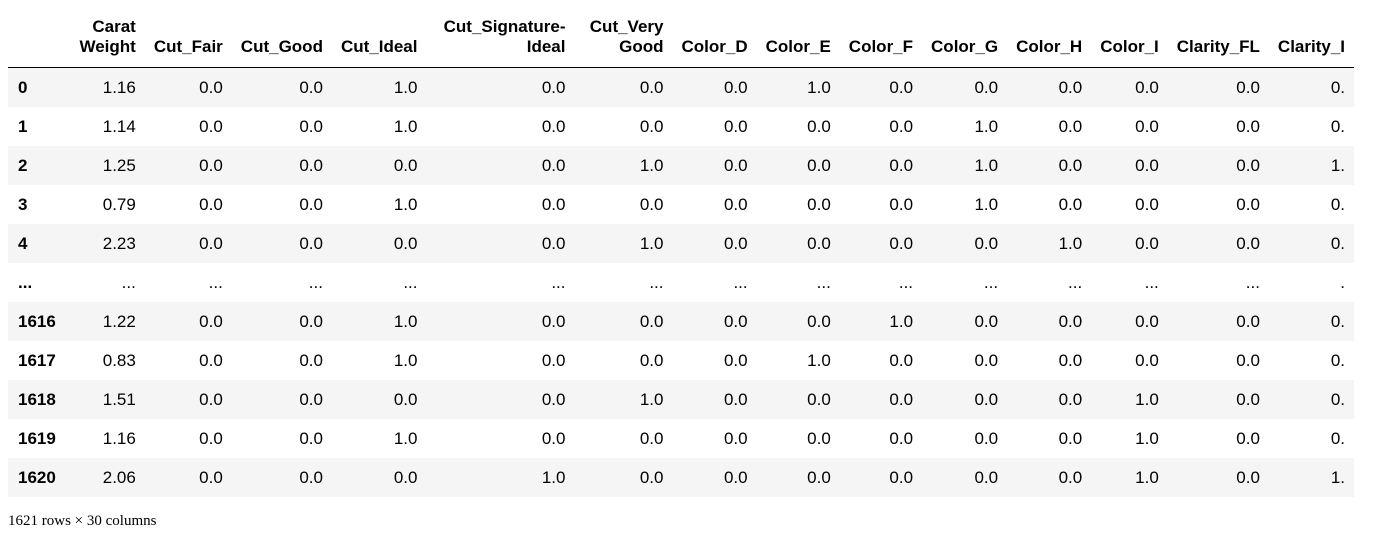  Describe the element at coordinates (105, 126) in the screenshot. I see `table-cell: 1.14` at that location.